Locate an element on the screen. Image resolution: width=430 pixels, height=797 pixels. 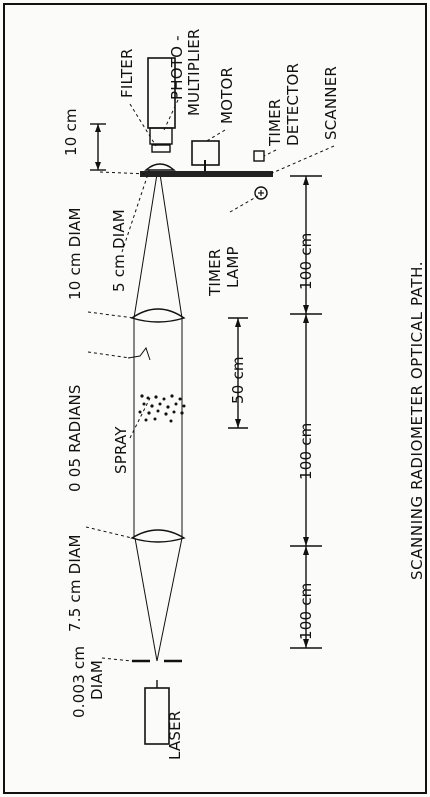
timer-lamp is located at coordinates (261, 193).